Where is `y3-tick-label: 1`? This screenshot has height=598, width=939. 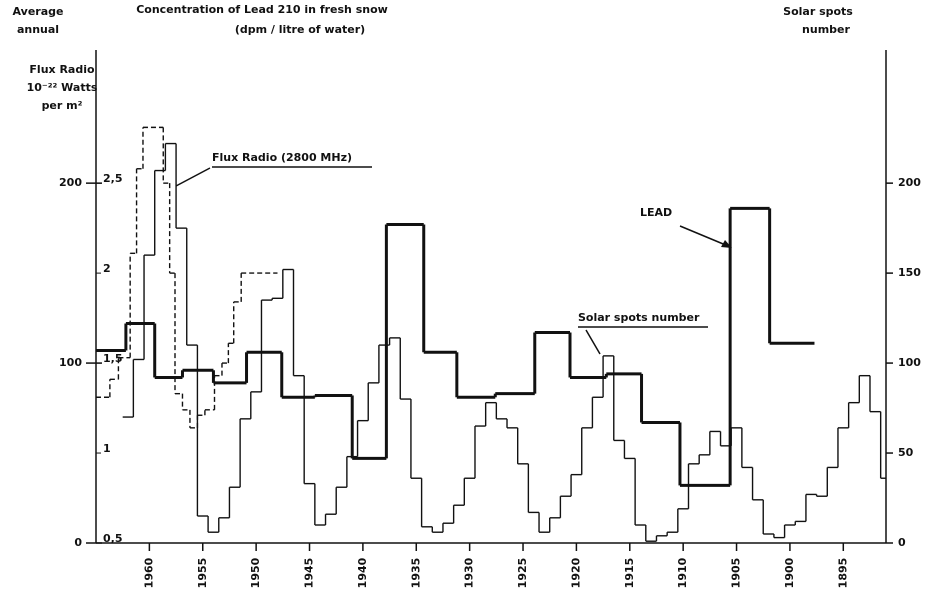
y3-tick-label: 1 is located at coordinates (107, 448).